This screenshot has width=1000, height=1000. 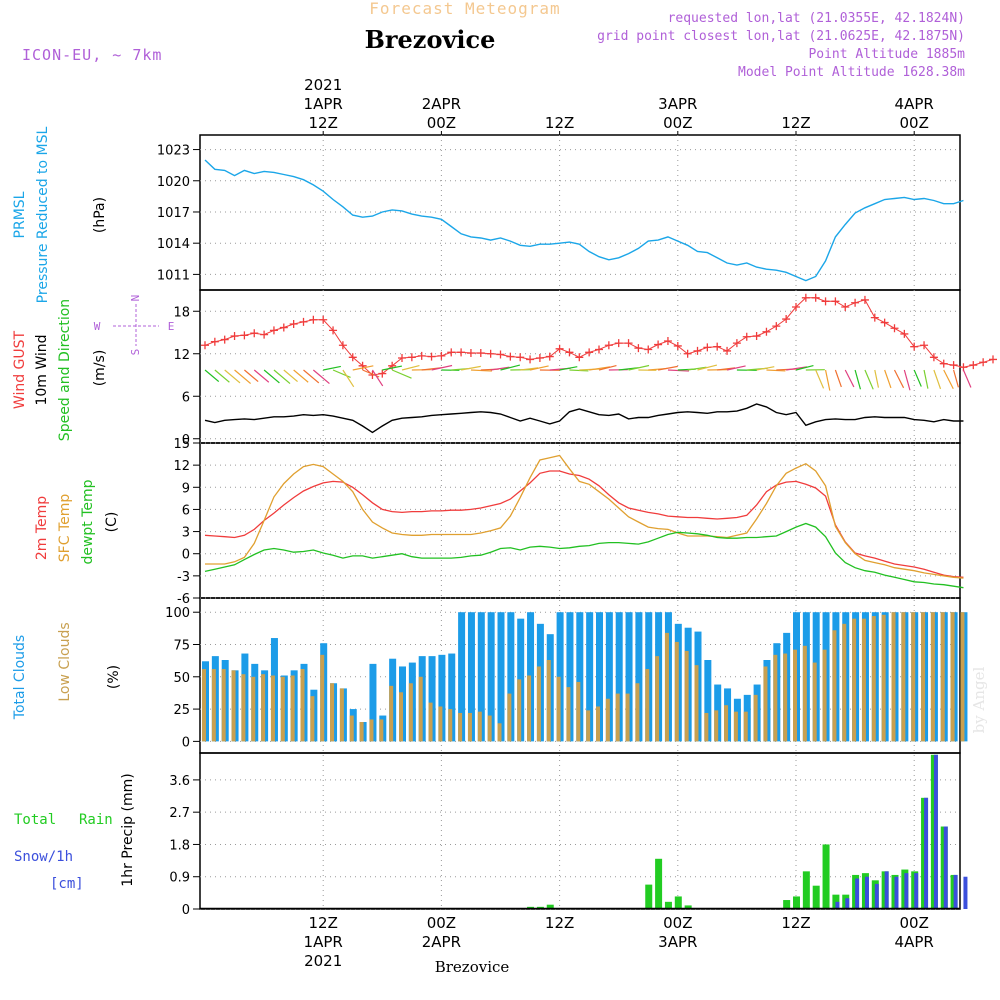 What do you see at coordinates (42, 528) in the screenshot?
I see `temp-2m-label: 2m Temp` at bounding box center [42, 528].